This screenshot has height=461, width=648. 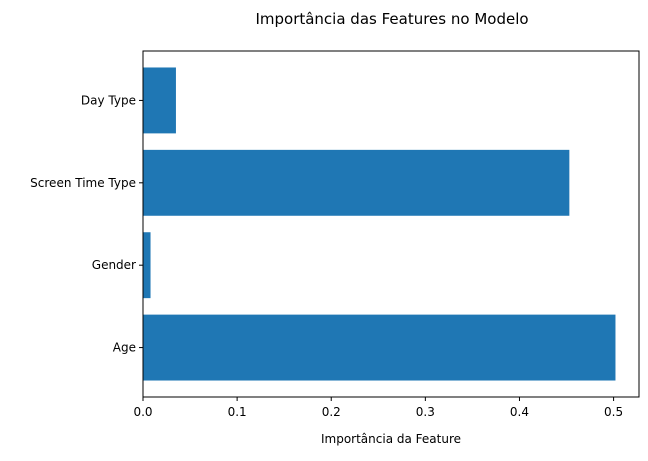 What do you see at coordinates (124, 348) in the screenshot?
I see `y-tick-label: Age` at bounding box center [124, 348].